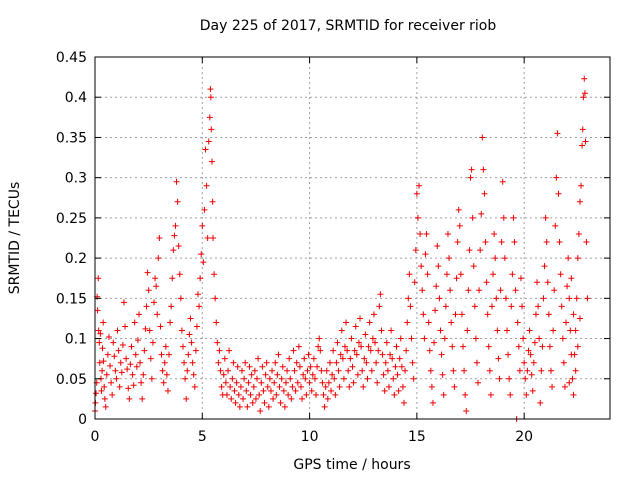 This screenshot has height=480, width=640. What do you see at coordinates (202, 437) in the screenshot?
I see `x-tick-label: 5` at bounding box center [202, 437].